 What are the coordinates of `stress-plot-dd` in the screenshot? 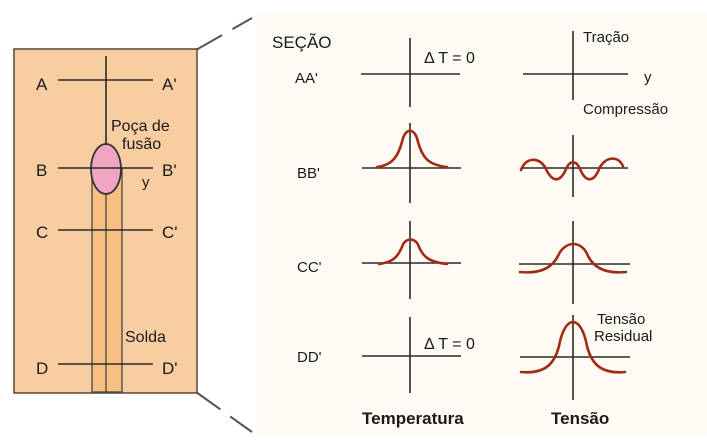 It's located at (574, 357).